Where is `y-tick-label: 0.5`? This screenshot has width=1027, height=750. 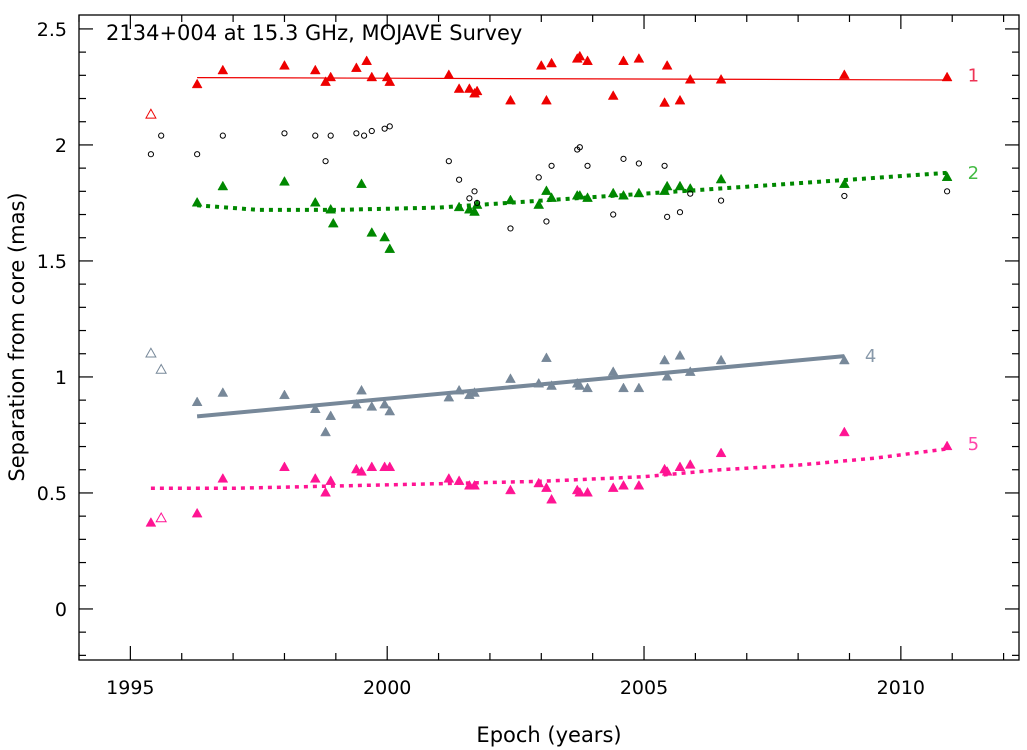
y-tick-label: 0.5 is located at coordinates (52, 494).